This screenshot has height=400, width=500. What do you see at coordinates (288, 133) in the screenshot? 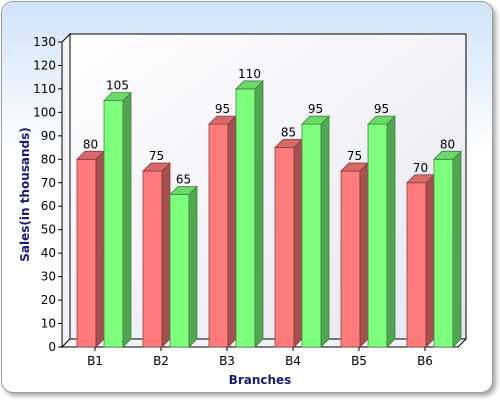
I see `data-label: 85` at bounding box center [288, 133].